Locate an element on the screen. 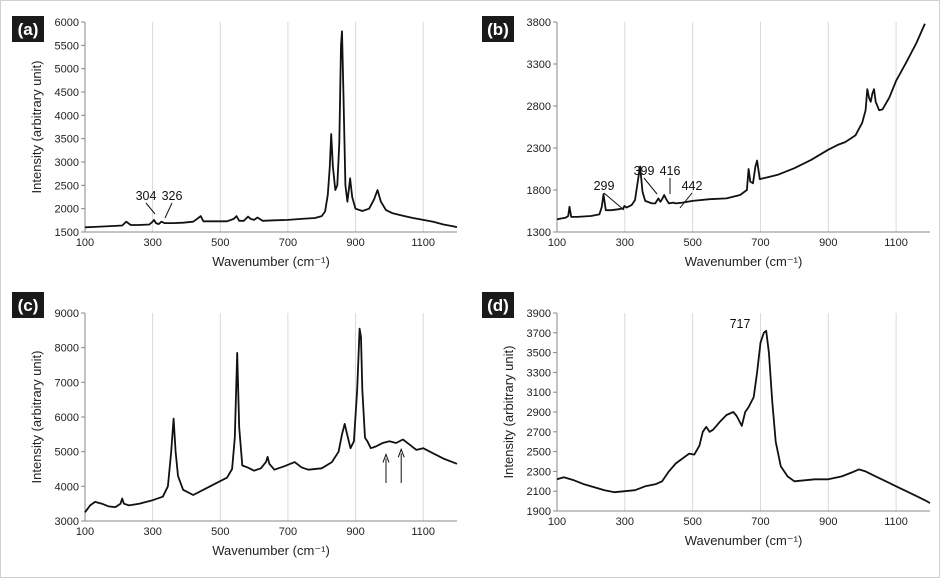 Image resolution: width=940 pixels, height=578 pixels. panel-label: (b) is located at coordinates (498, 29).